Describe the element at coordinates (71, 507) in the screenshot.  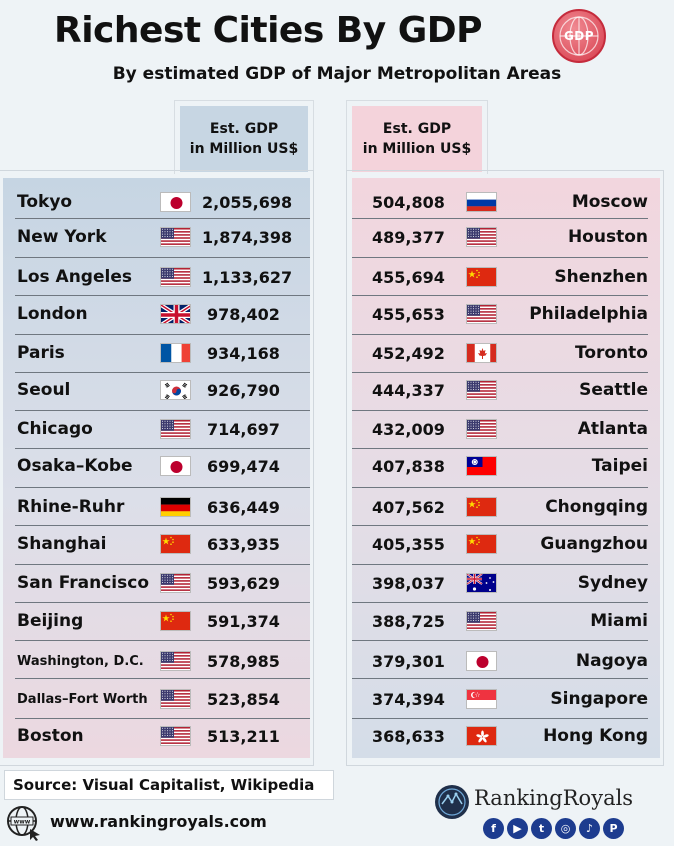
I see `city-name: Rhine-Ruhr` at that location.